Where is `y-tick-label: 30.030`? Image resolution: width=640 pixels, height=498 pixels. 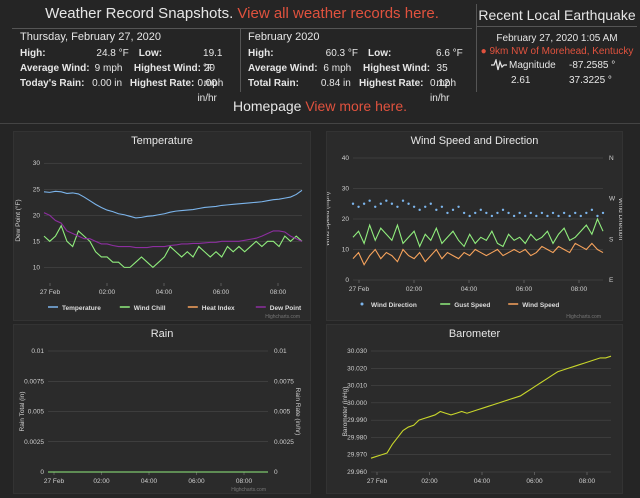
y-tick-label: 30.030 is located at coordinates (357, 351).